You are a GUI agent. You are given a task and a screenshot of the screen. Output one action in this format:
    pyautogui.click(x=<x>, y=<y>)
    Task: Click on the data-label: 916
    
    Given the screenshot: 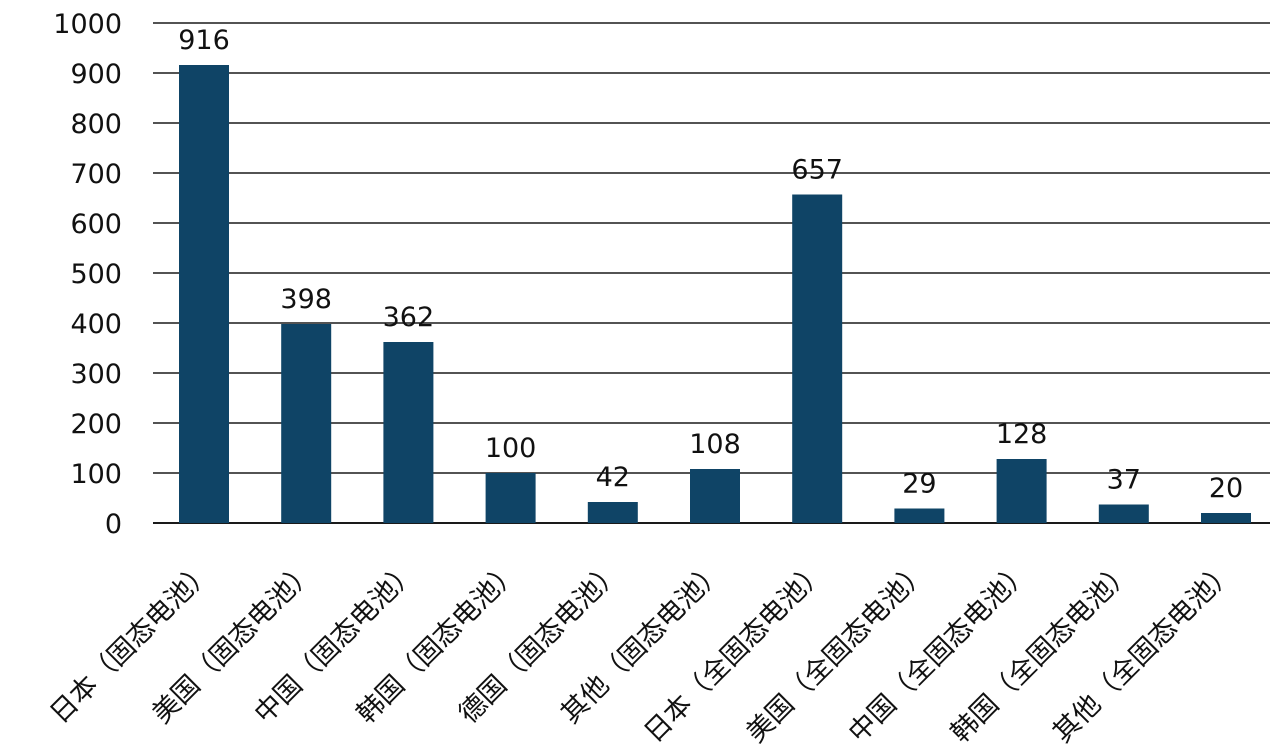 What is the action you would take?
    pyautogui.click(x=204, y=40)
    